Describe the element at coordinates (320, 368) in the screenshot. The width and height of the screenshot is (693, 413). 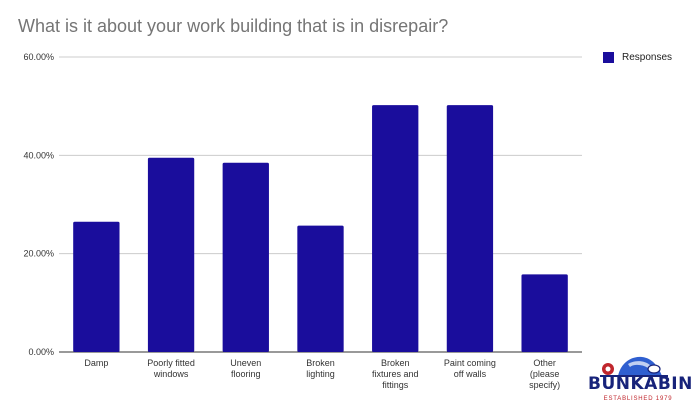
I see `x-tick-label: Broken lighting` at that location.